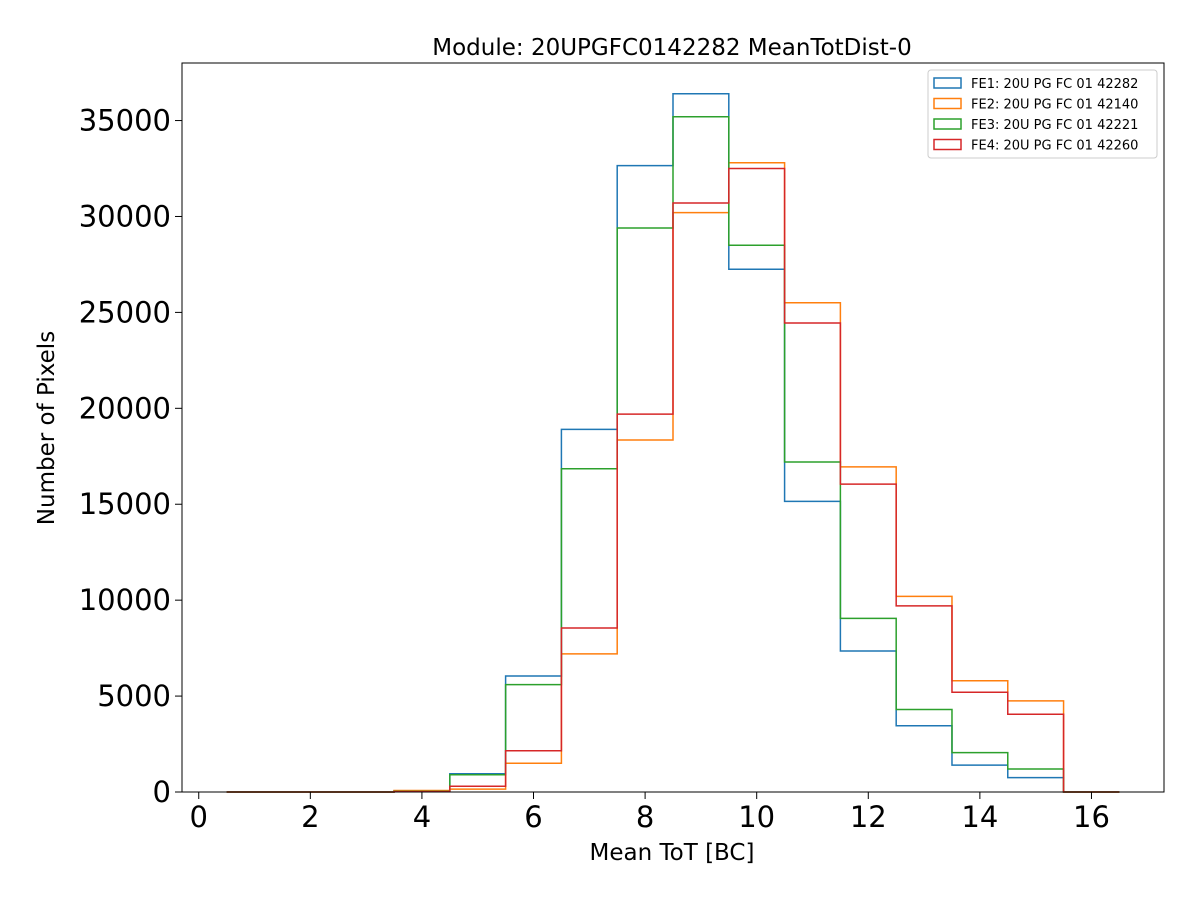 The width and height of the screenshot is (1200, 900). I want to click on x-tick-label: 0, so click(199, 817).